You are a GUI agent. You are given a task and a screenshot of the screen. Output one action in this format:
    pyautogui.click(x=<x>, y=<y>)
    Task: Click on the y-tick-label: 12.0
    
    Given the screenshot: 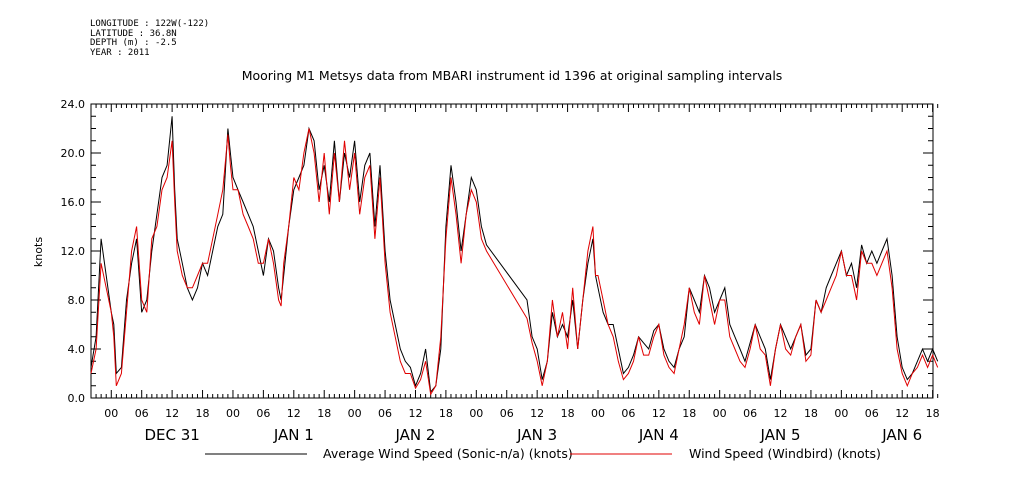 What is the action you would take?
    pyautogui.click(x=73, y=251)
    